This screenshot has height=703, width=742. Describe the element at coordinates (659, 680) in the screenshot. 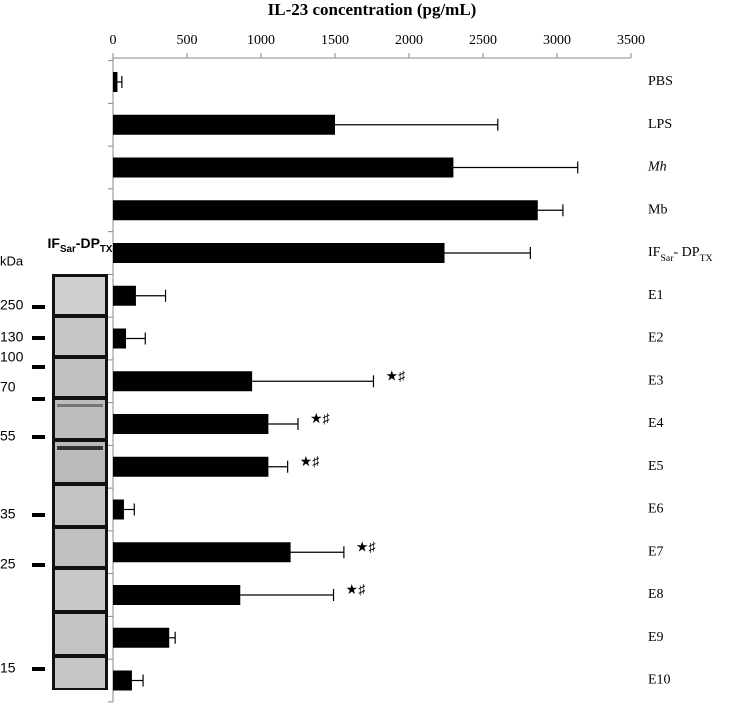

I see `category-label: E10` at that location.